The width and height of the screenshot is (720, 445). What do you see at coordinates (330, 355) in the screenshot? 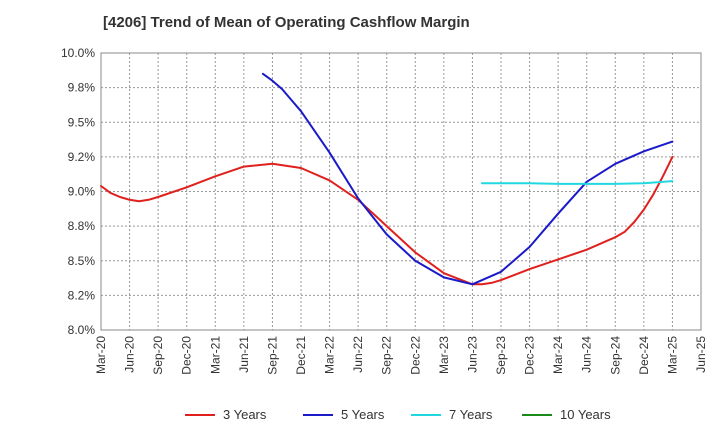
I see `x-tick-label: Mar-22` at bounding box center [330, 355].